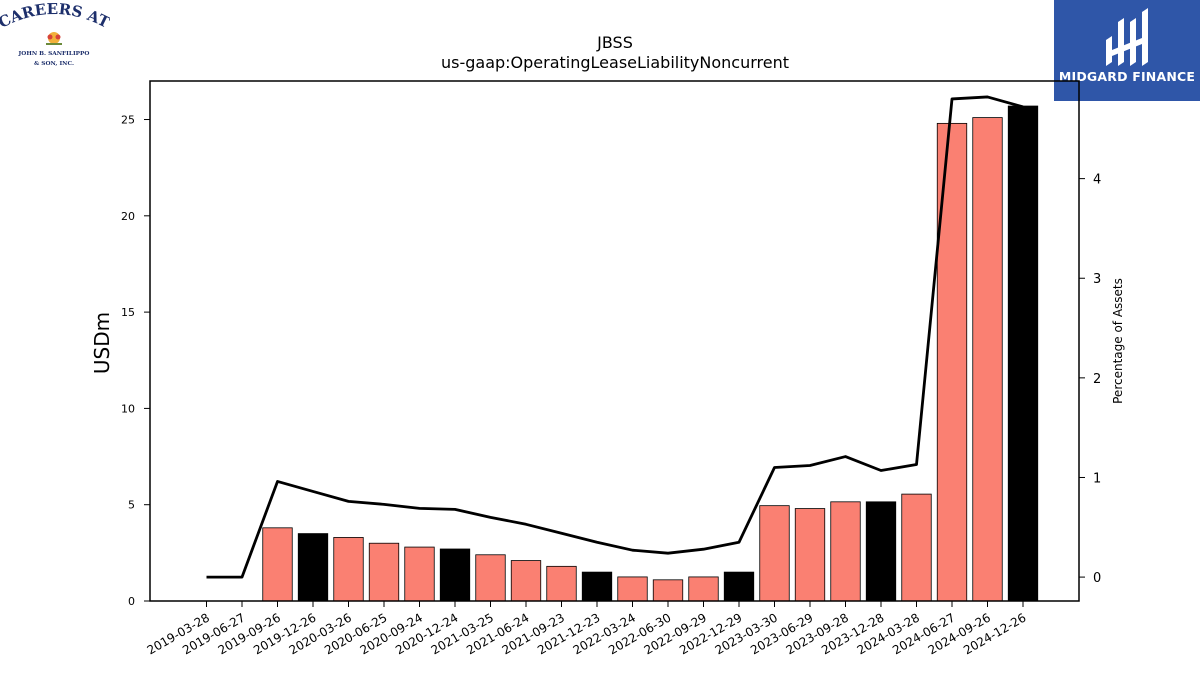 The width and height of the screenshot is (1200, 675). What do you see at coordinates (102, 343) in the screenshot?
I see `y-axis-label: USDm` at bounding box center [102, 343].